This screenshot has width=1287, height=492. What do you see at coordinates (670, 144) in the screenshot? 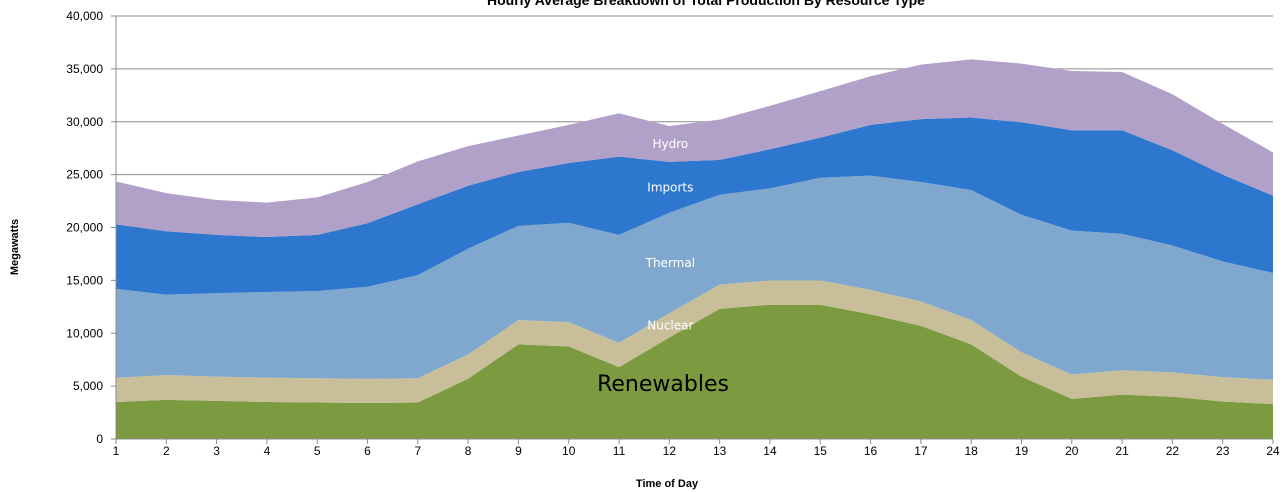
I see `series-label-hydro: Hydro` at bounding box center [670, 144].